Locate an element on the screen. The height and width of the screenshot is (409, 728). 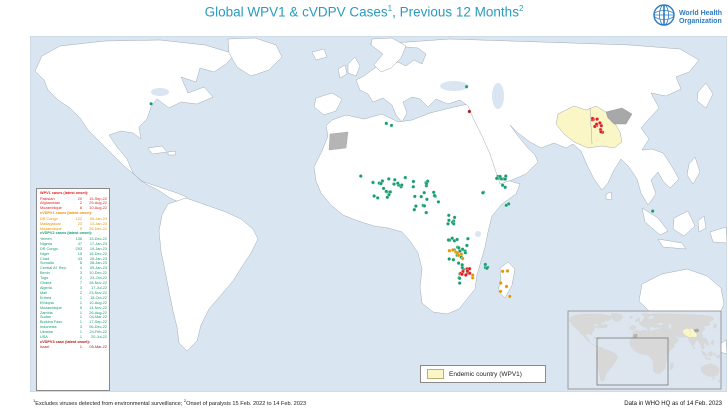
legend-section-header: WPV1 cases (latest onset): is located at coordinates (64, 193).